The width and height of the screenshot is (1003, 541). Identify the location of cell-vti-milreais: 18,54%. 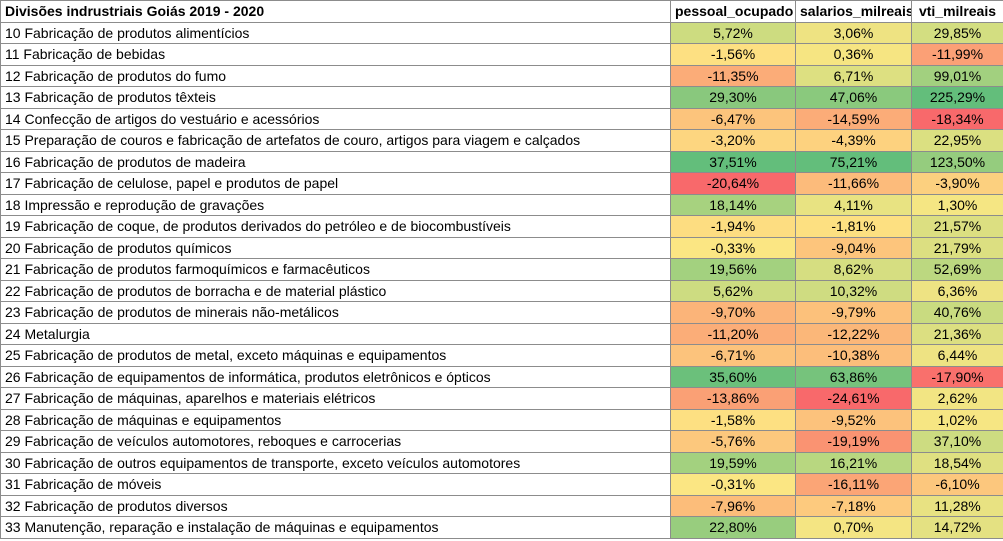
(957, 462).